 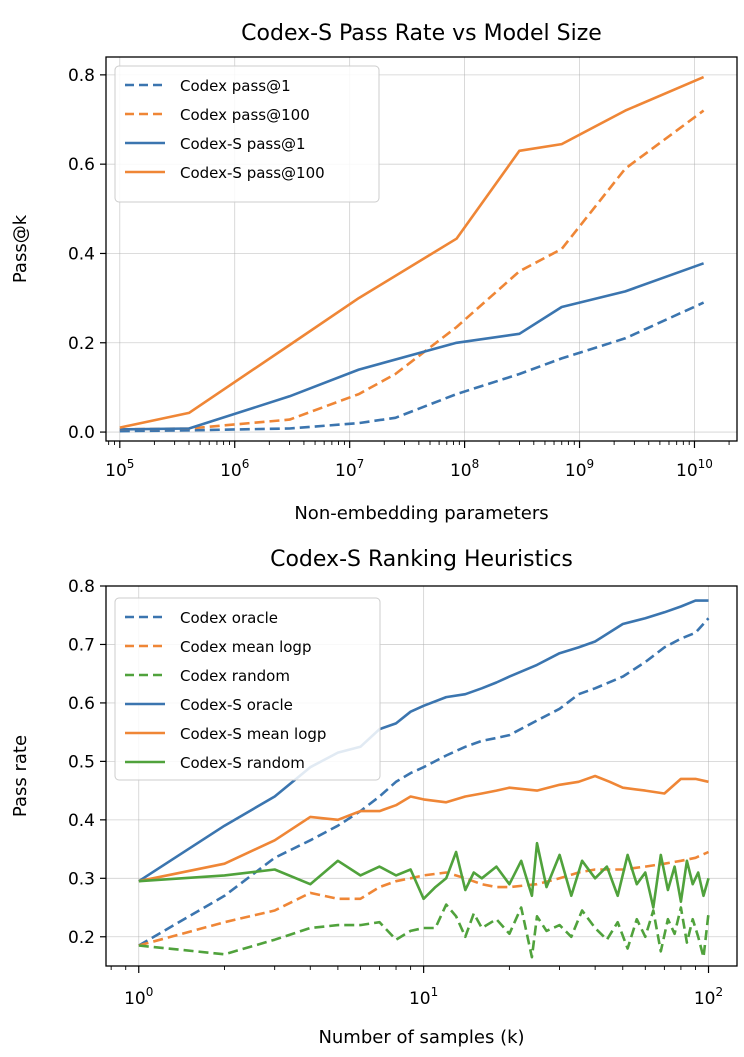 What do you see at coordinates (229, 618) in the screenshot?
I see `legend-label: Codex oracle` at bounding box center [229, 618].